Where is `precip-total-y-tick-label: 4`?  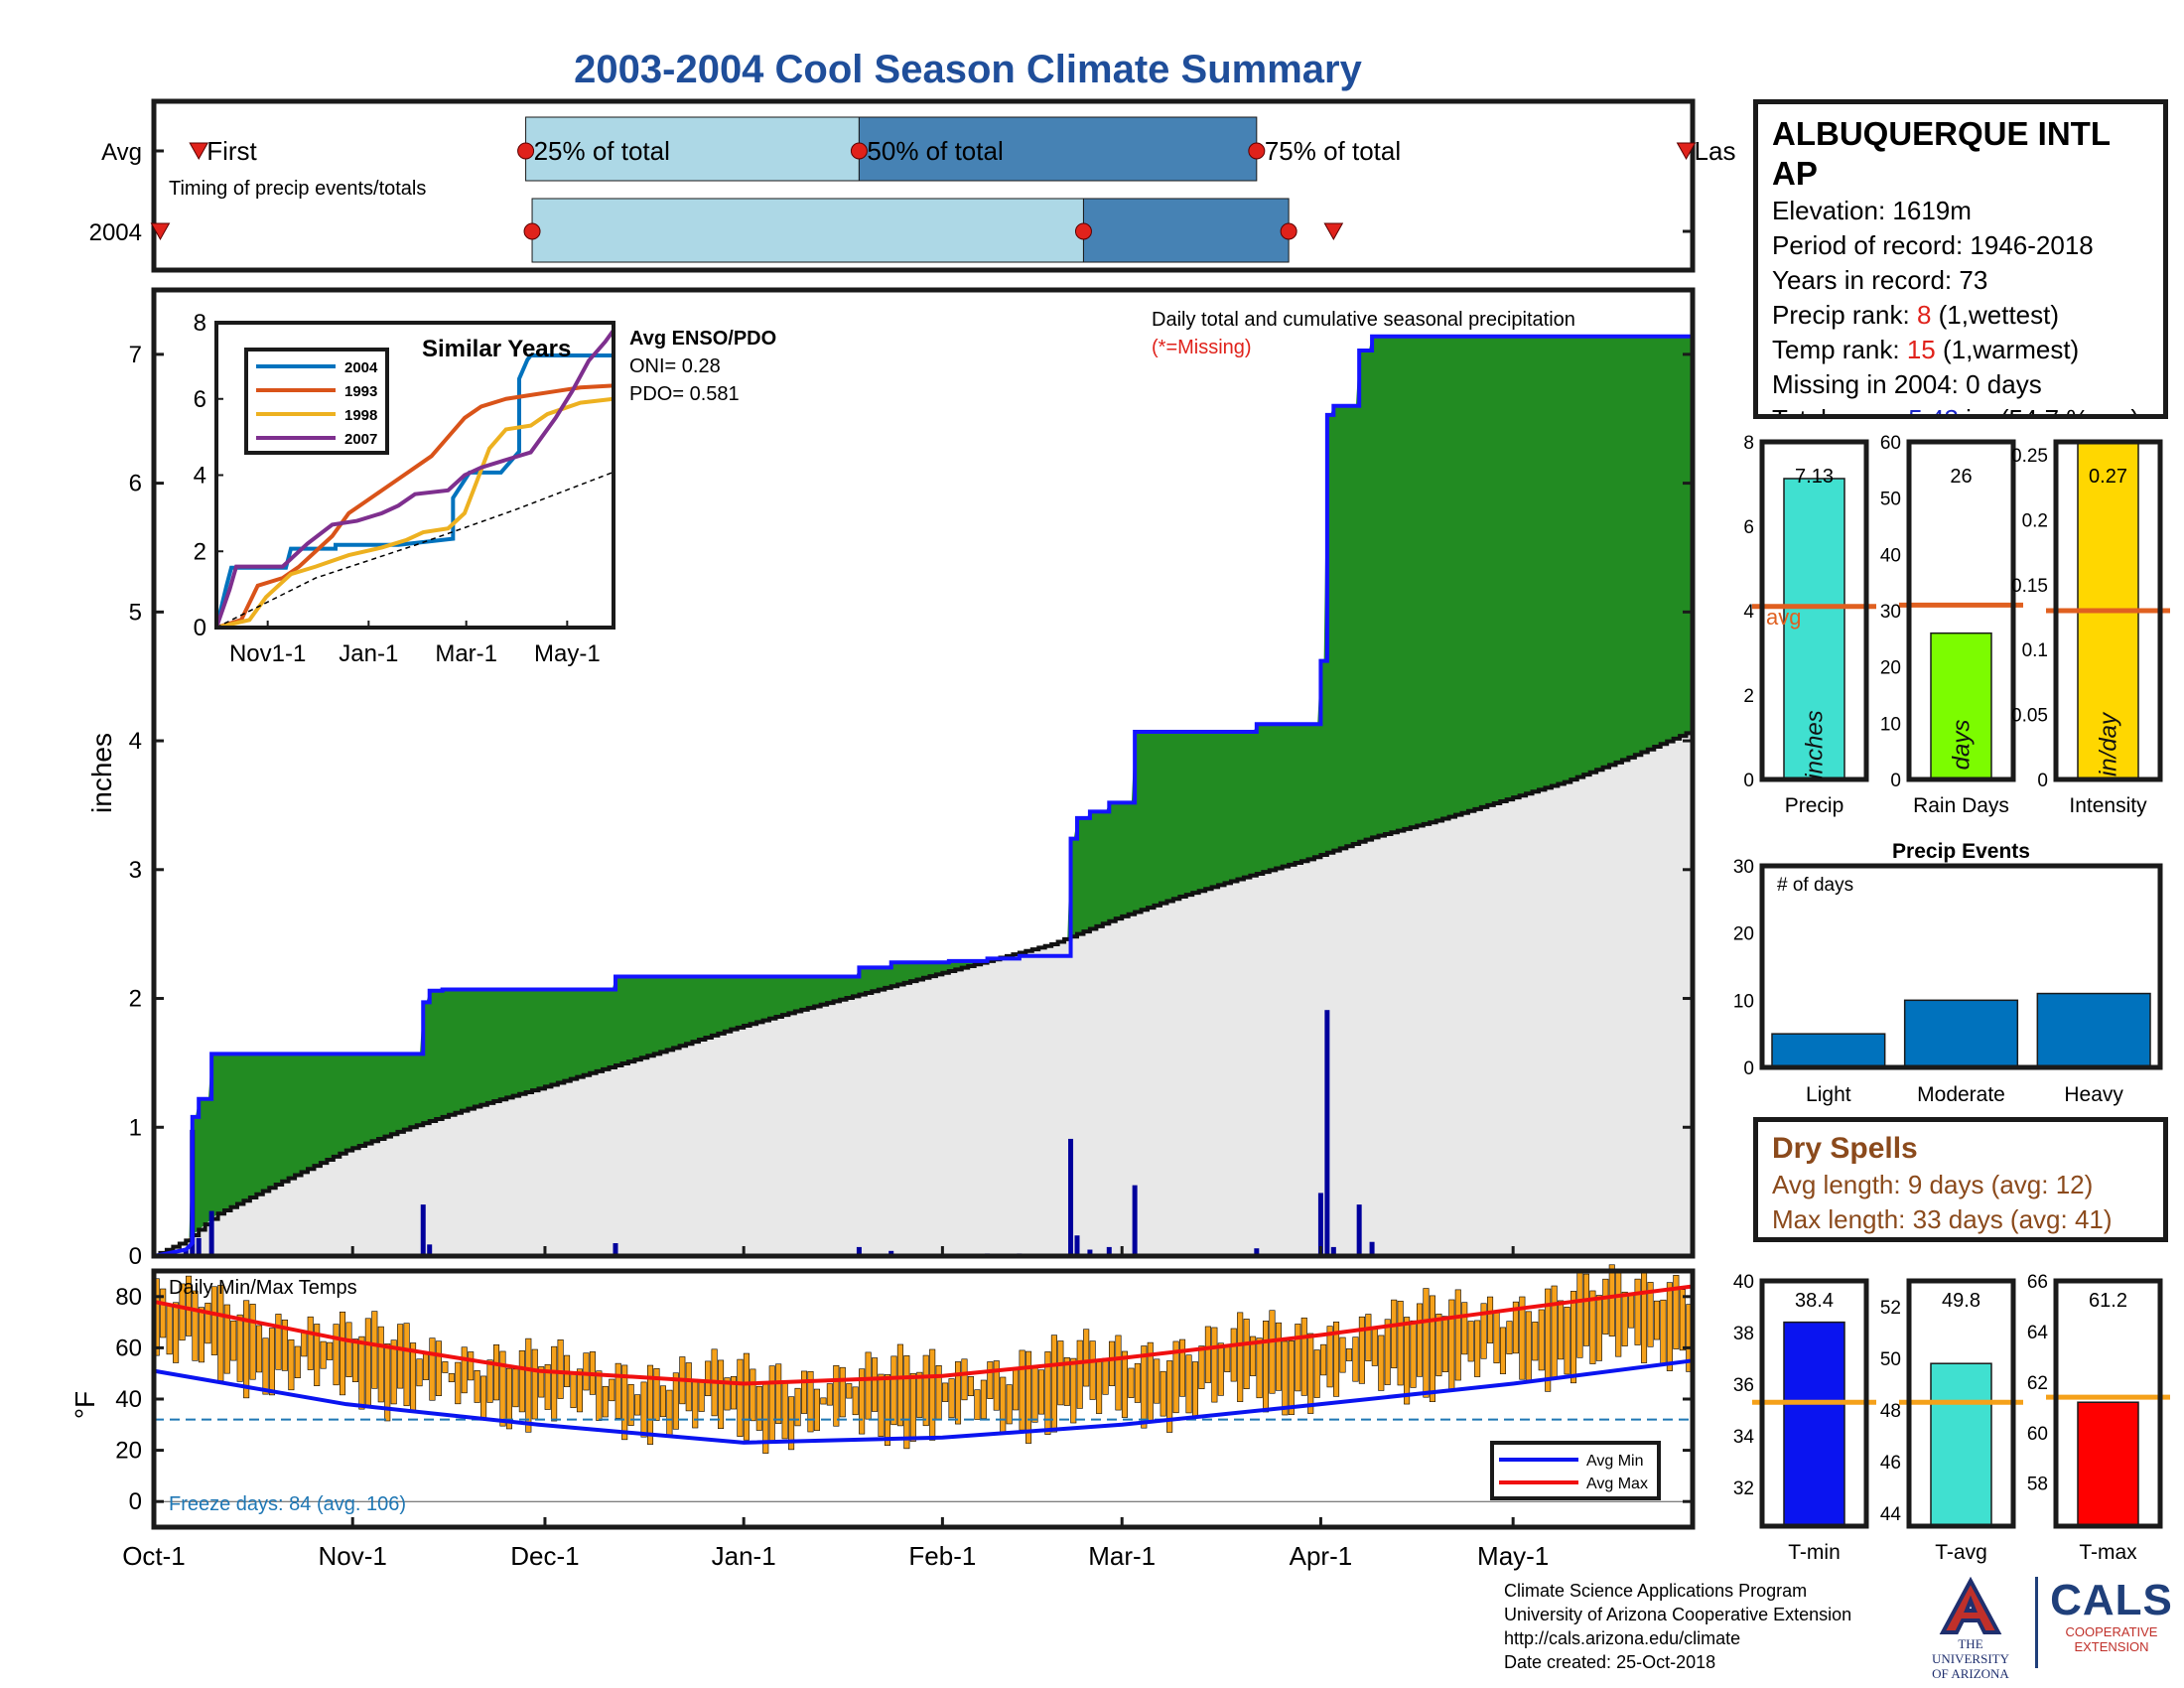
precip-total-y-tick-label: 4 is located at coordinates (1748, 612).